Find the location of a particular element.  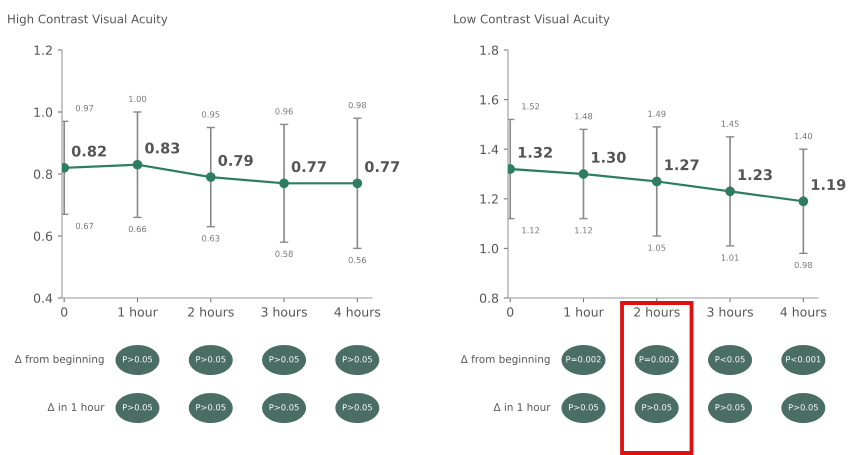

annotation: 1.48 is located at coordinates (583, 116).